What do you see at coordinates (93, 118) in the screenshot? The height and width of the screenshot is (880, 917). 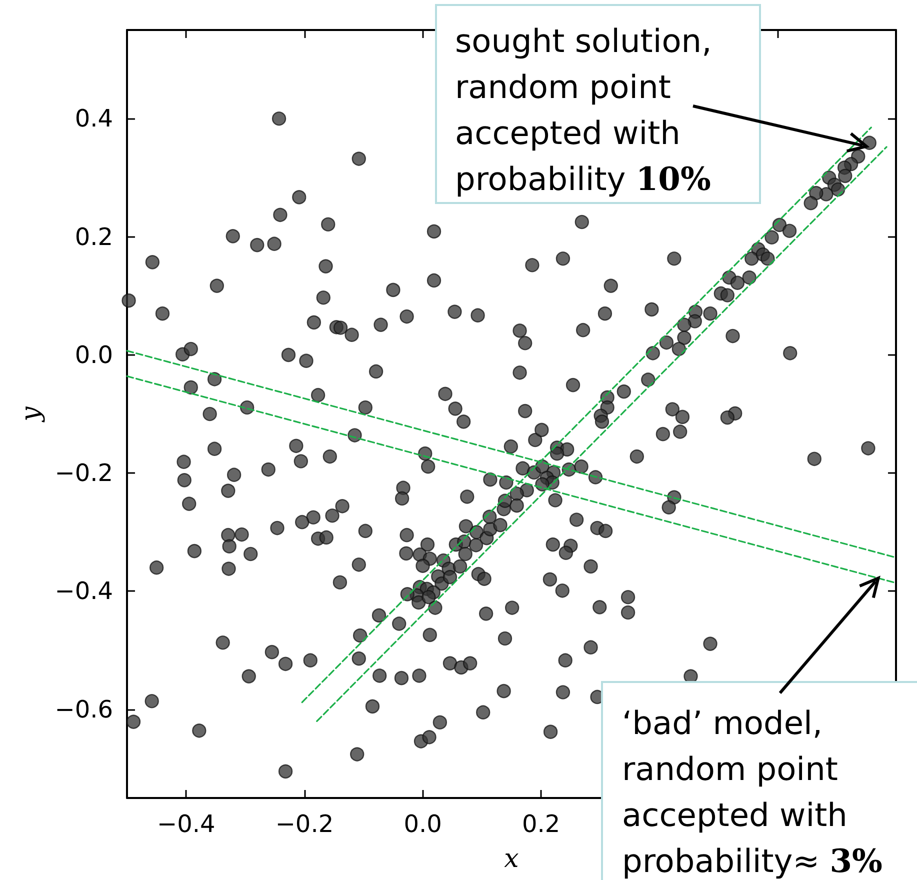 I see `y-tick-label: 0.4` at bounding box center [93, 118].